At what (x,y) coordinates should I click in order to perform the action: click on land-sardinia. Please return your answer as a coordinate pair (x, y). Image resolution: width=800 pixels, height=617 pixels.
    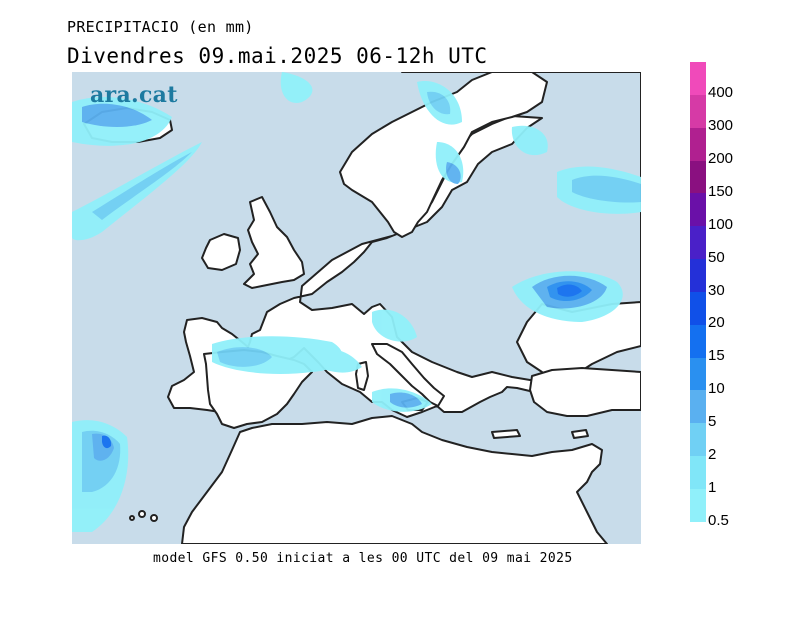
    Looking at the image, I should click on (362, 376).